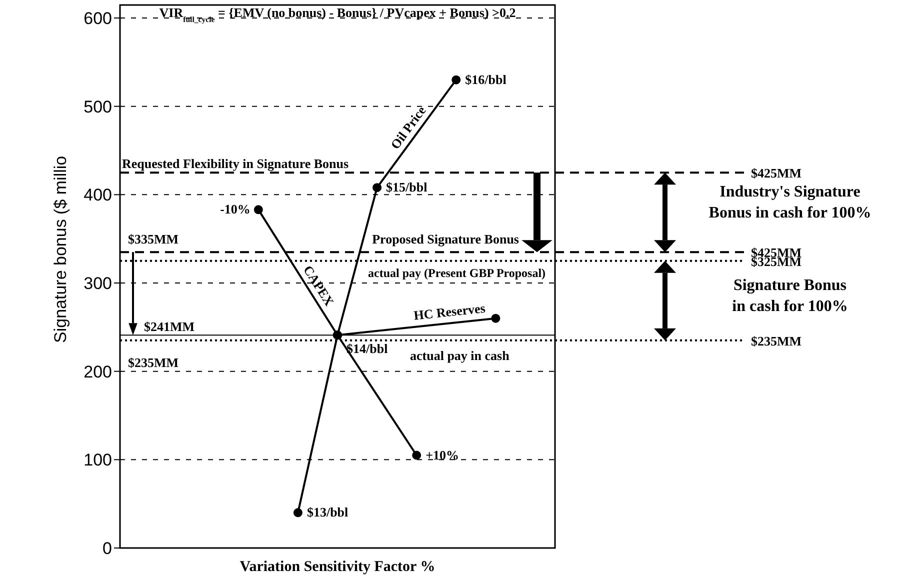 The image size is (899, 577). Describe the element at coordinates (337, 14) in the screenshot. I see `chart-title: VIR$_{full_cycle}$ = {EMV (no bonus) - Bonus} / PVcapex + Bonus) >0.2` at that location.